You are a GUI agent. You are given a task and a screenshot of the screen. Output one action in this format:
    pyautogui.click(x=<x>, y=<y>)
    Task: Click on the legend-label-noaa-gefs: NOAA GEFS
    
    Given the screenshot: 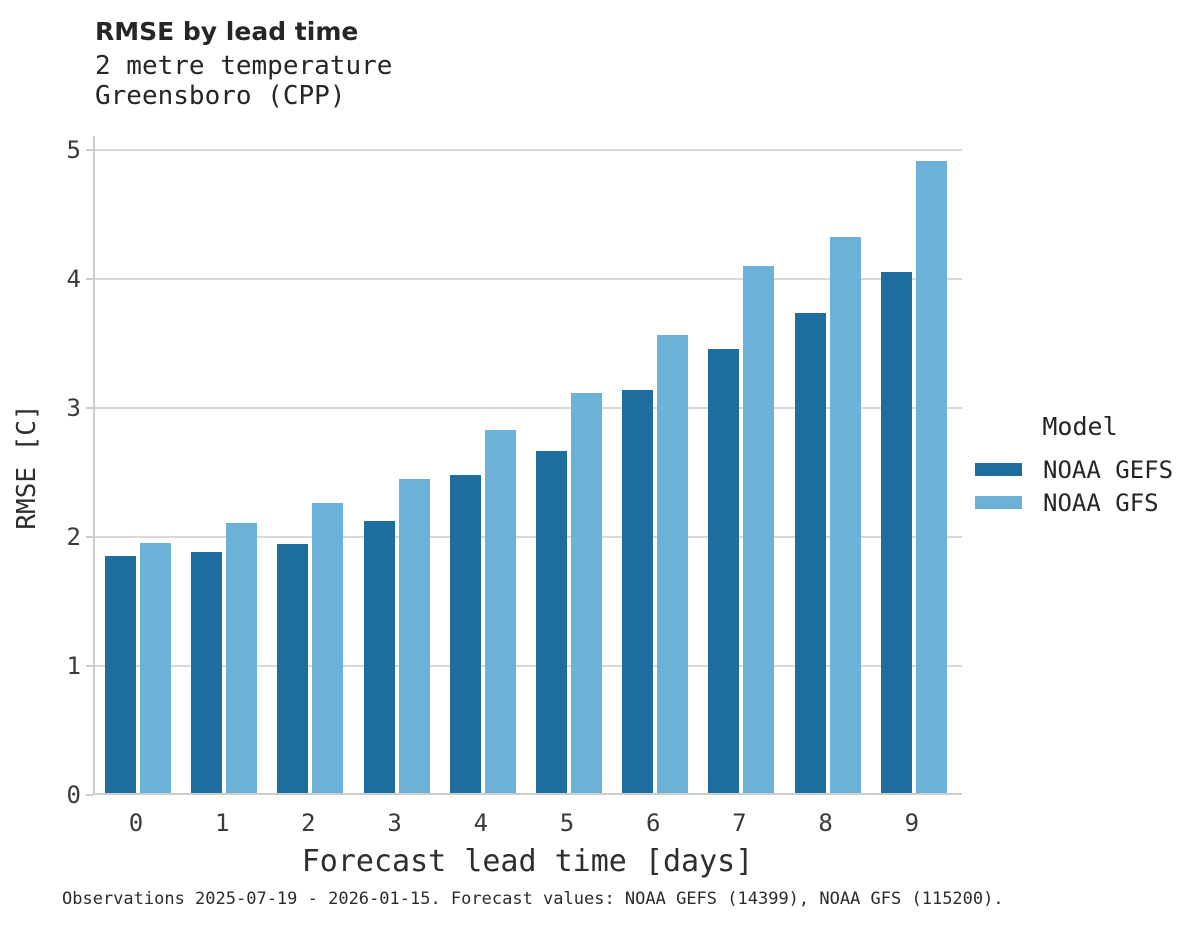 What is the action you would take?
    pyautogui.click(x=1108, y=469)
    